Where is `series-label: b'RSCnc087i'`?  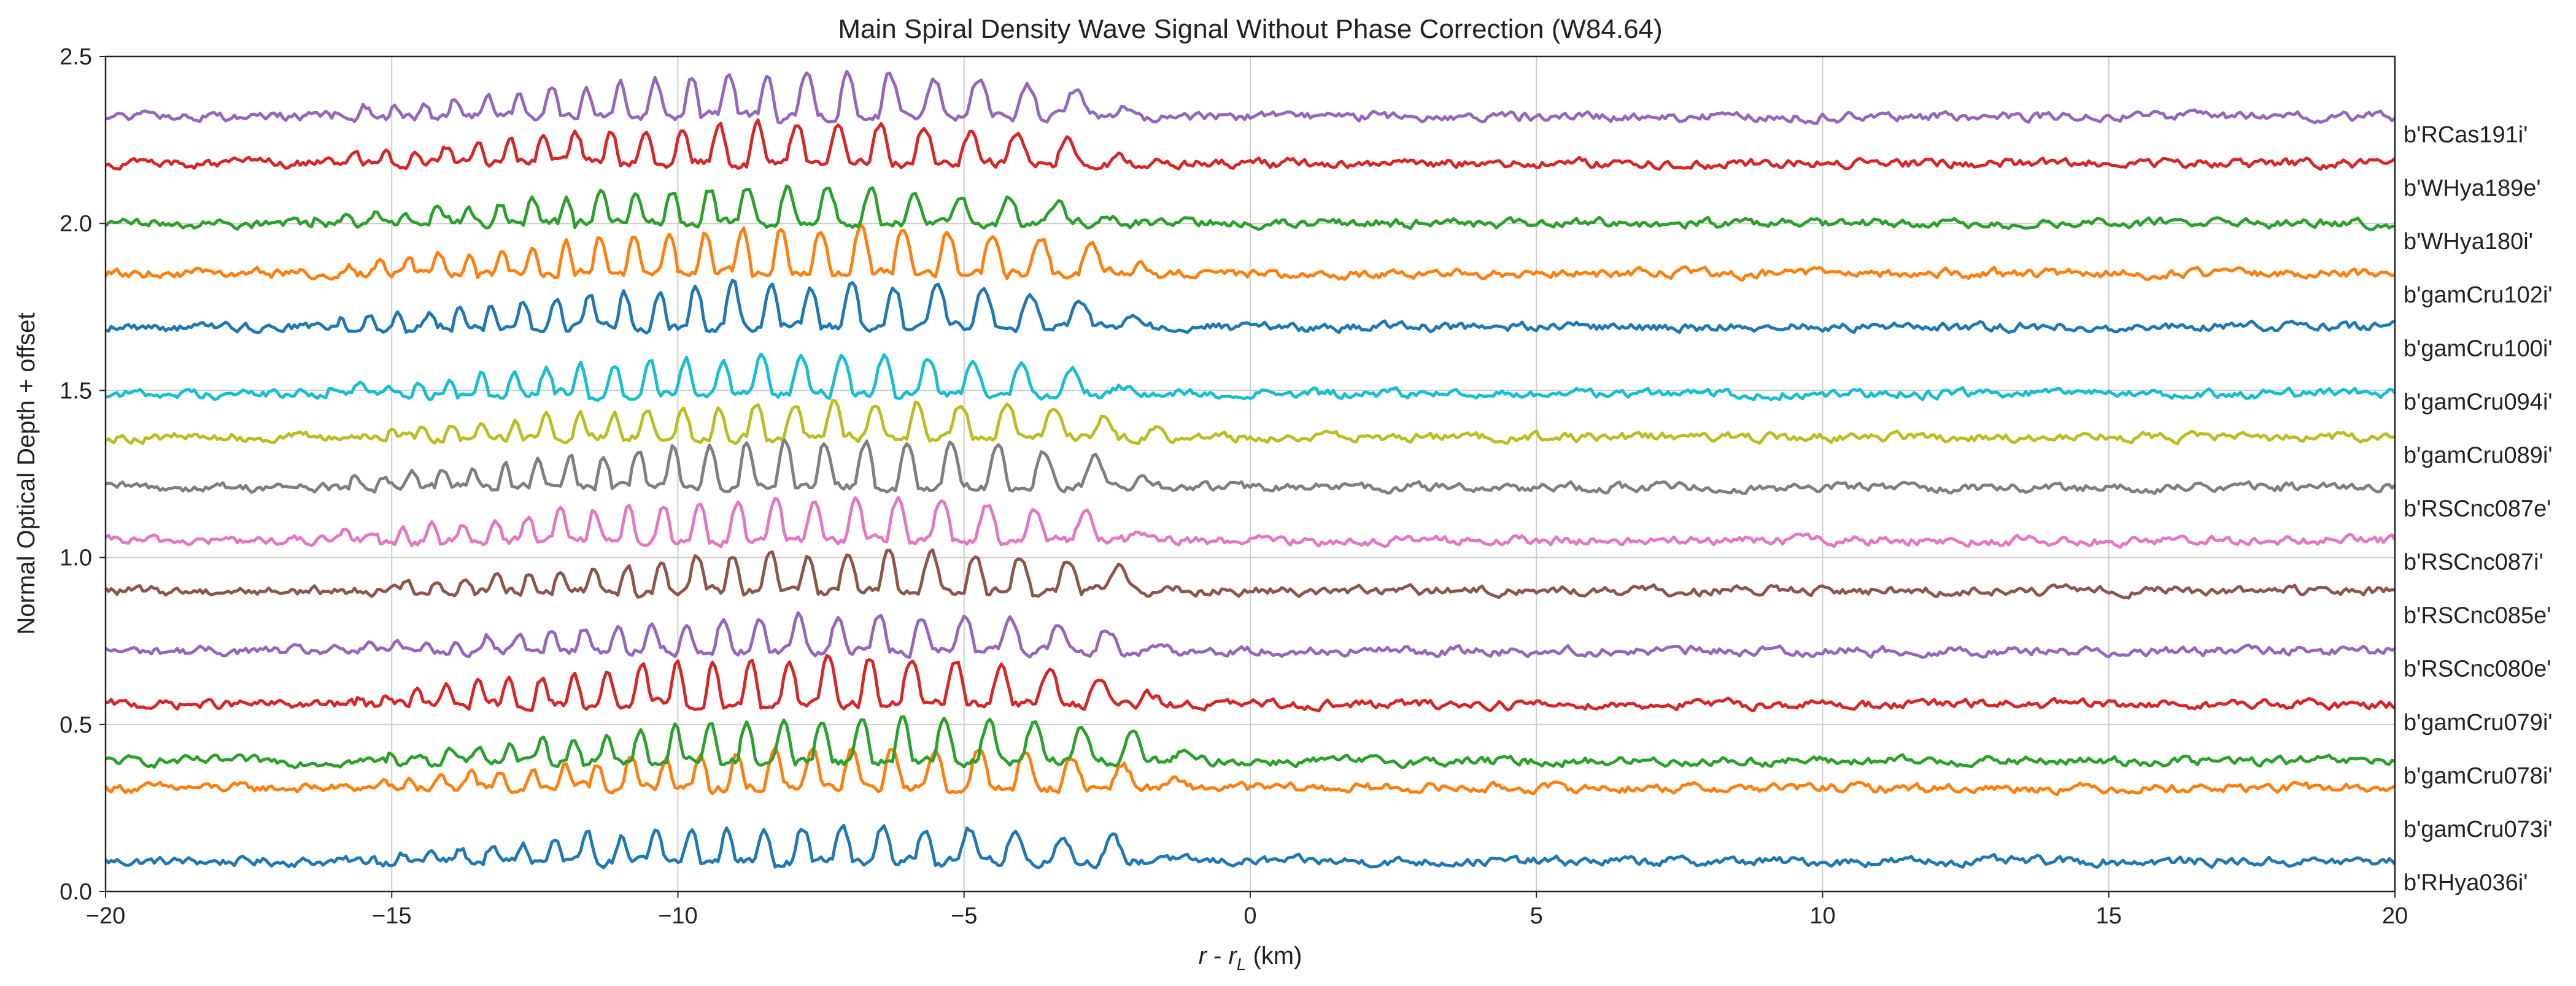
series-label: b'RSCnc087i' is located at coordinates (2473, 563).